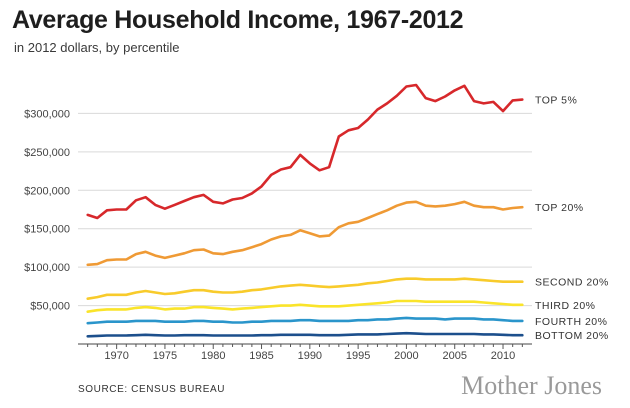  Describe the element at coordinates (97, 47) in the screenshot. I see `chart-subtitle: in 2012 dollars, by percentile` at that location.